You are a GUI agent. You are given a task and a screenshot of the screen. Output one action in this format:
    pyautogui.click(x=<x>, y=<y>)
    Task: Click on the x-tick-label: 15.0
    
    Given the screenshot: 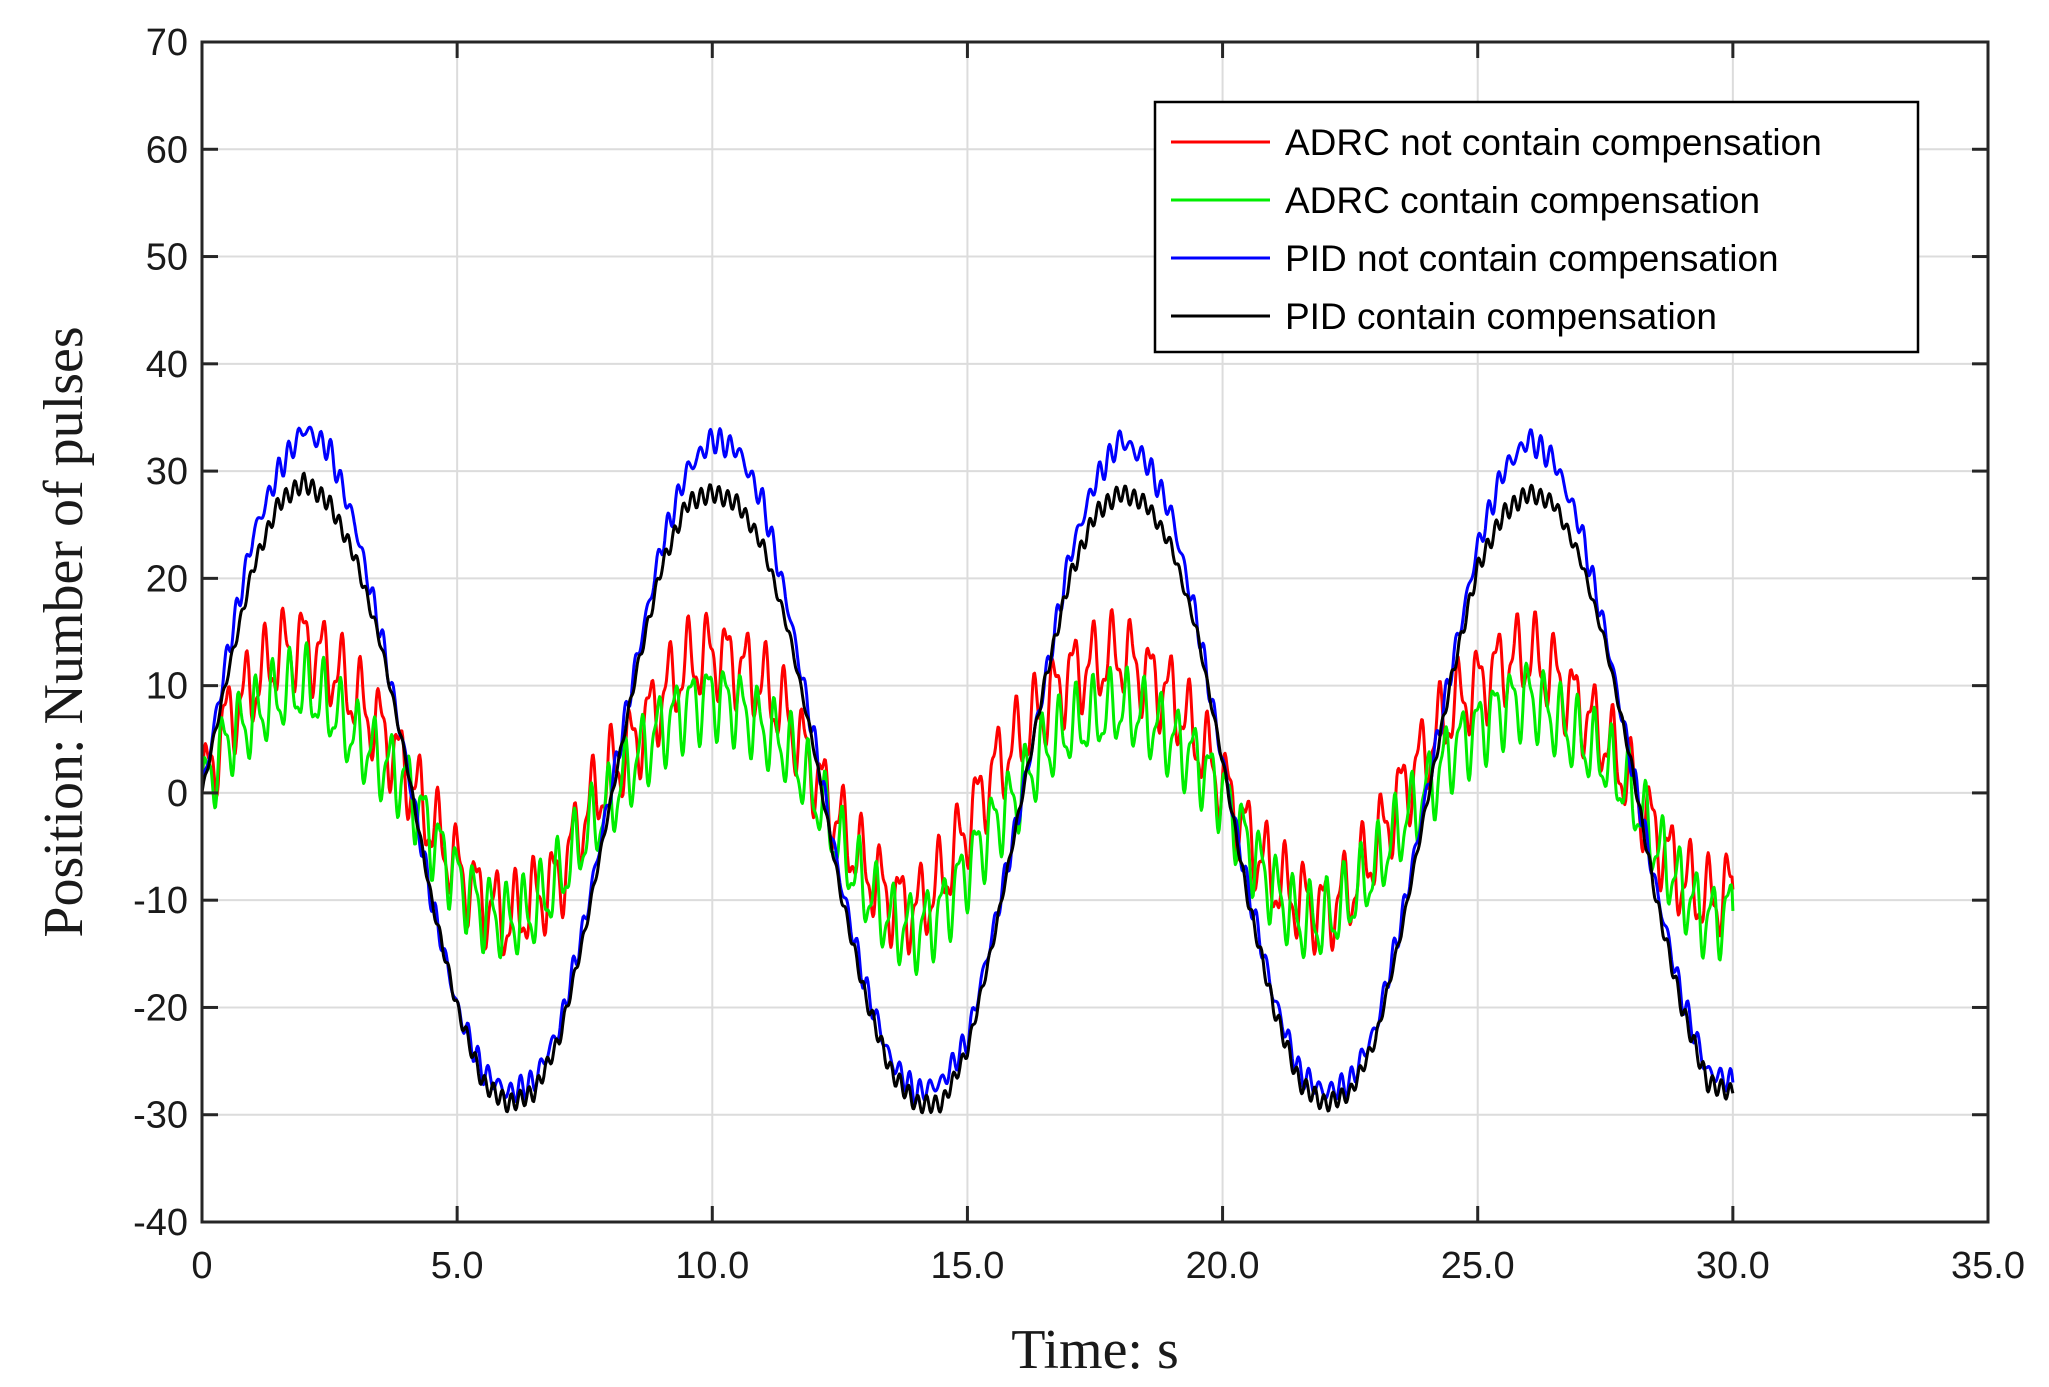 What is the action you would take?
    pyautogui.click(x=967, y=1266)
    